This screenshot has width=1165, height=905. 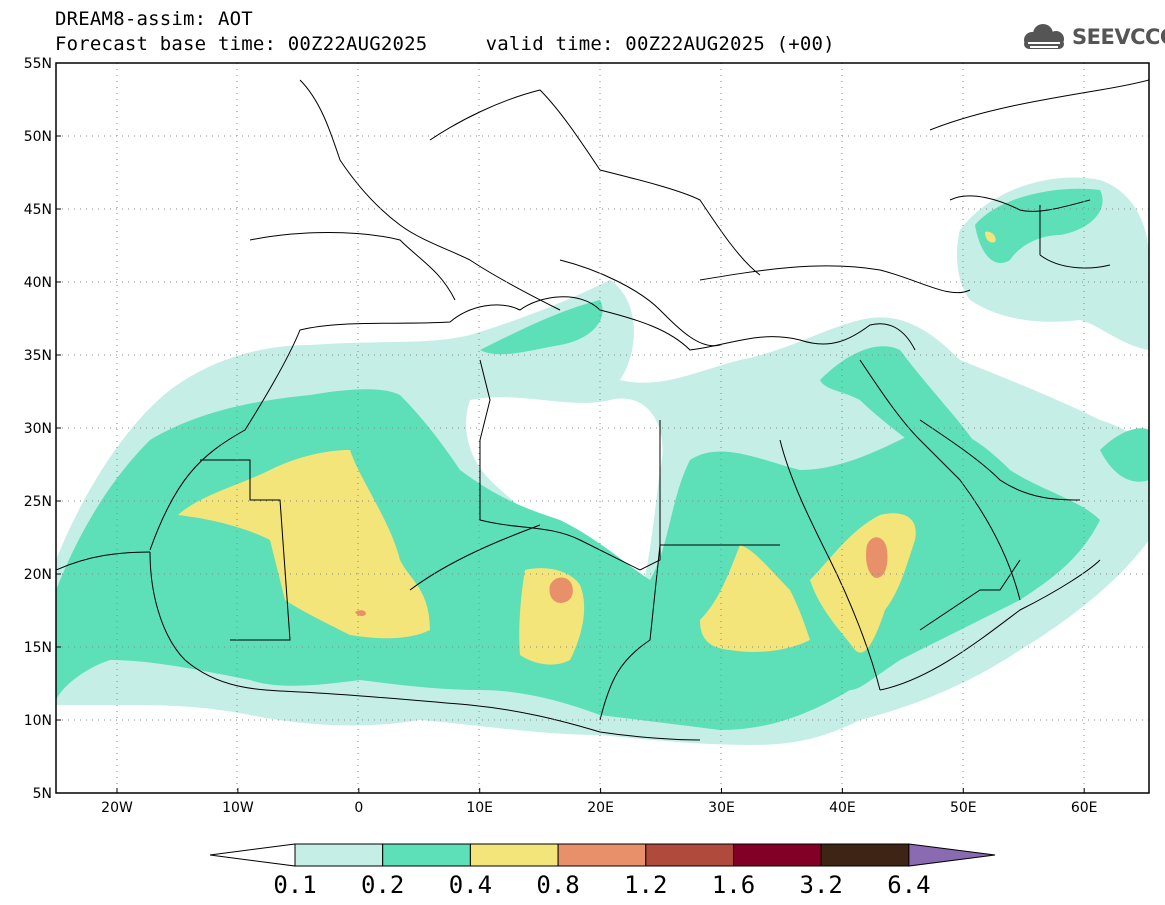 I want to click on lat-tick-label: 55N, so click(x=38, y=64).